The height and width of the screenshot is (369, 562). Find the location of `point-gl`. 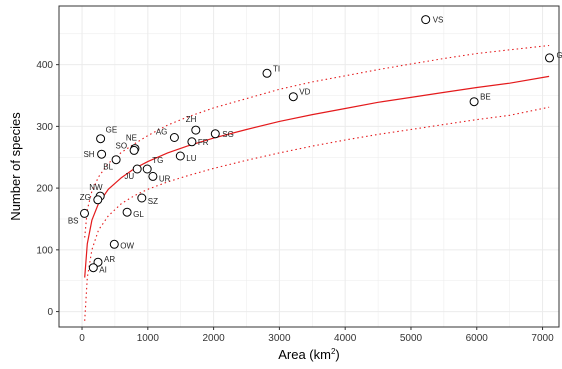

point-gl is located at coordinates (127, 212).